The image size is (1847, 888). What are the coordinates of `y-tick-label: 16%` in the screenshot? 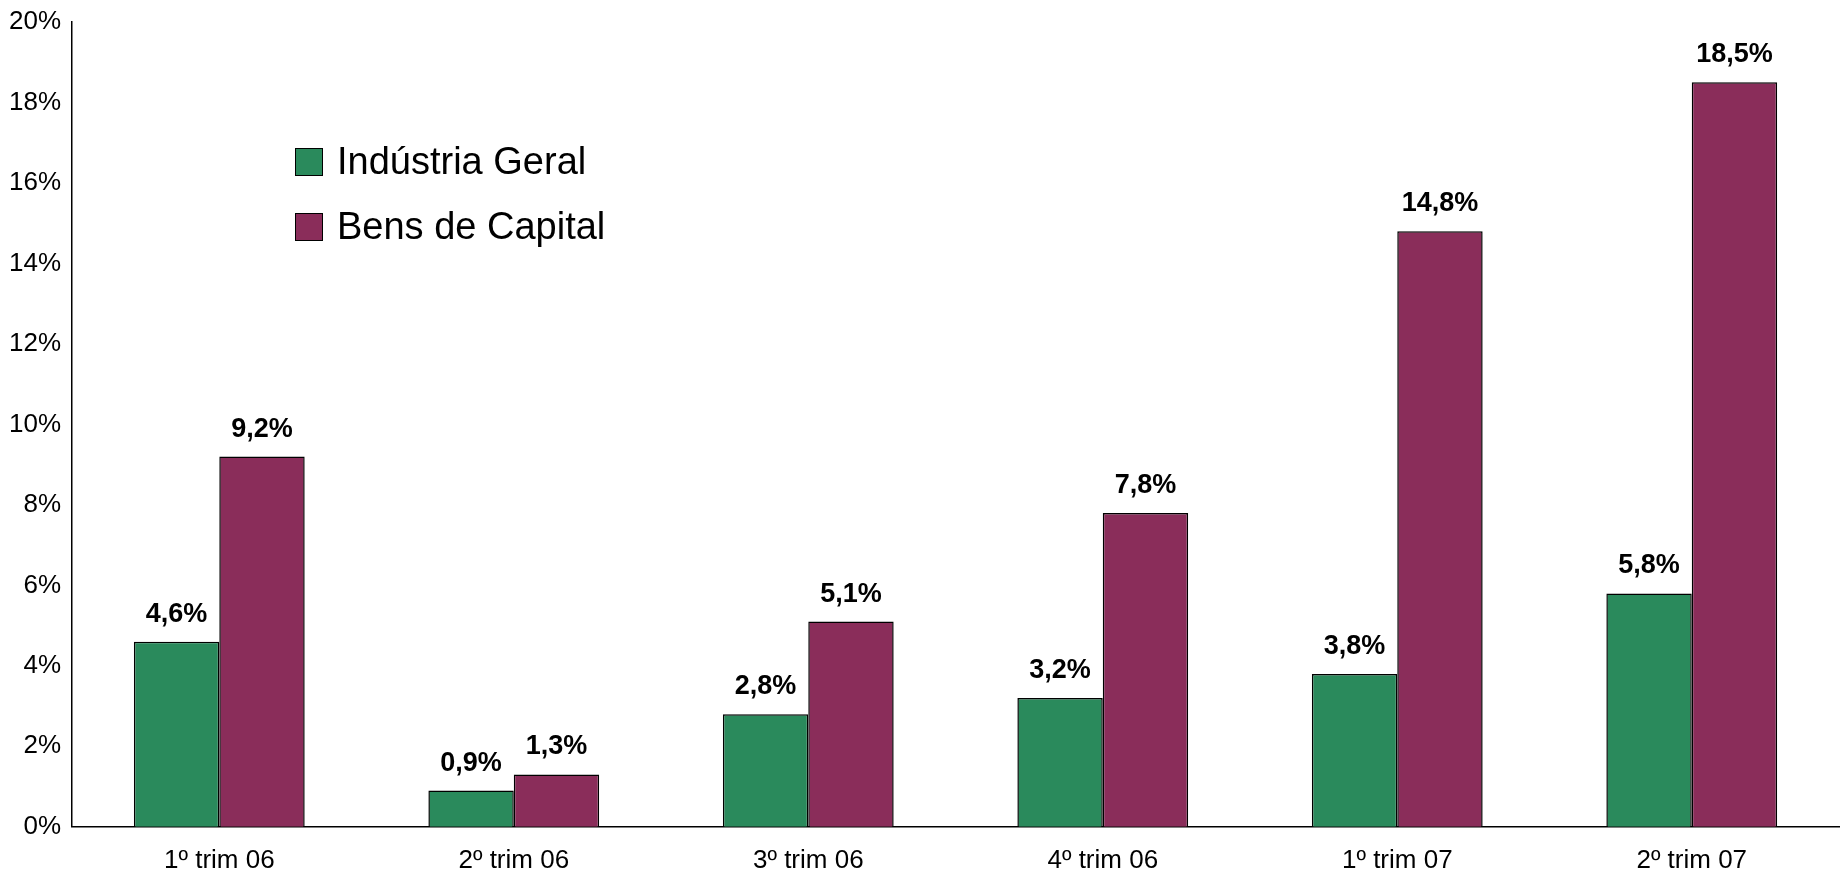 It's located at (35, 181).